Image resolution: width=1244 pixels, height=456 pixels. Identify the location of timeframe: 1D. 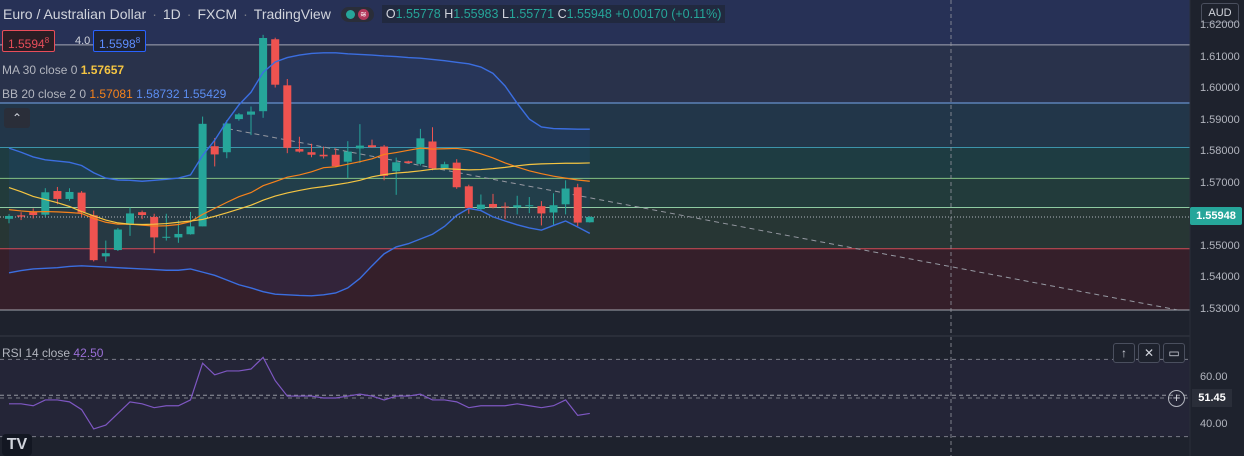
(171, 14).